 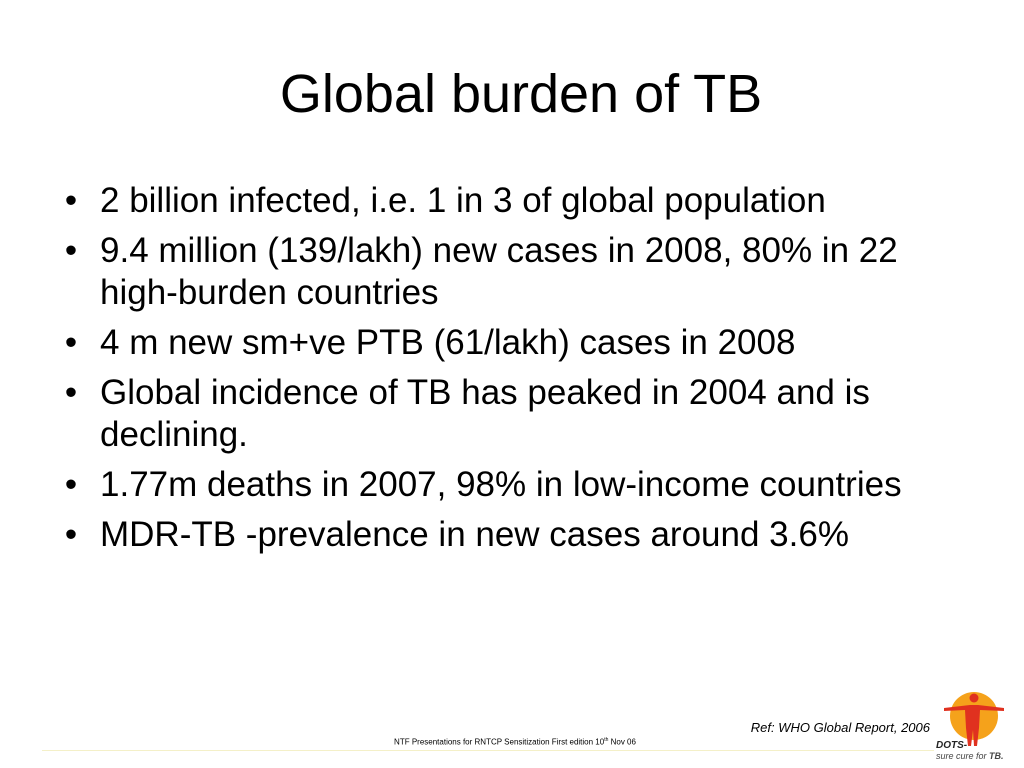 I want to click on logo-label: DOTS-, so click(x=952, y=745).